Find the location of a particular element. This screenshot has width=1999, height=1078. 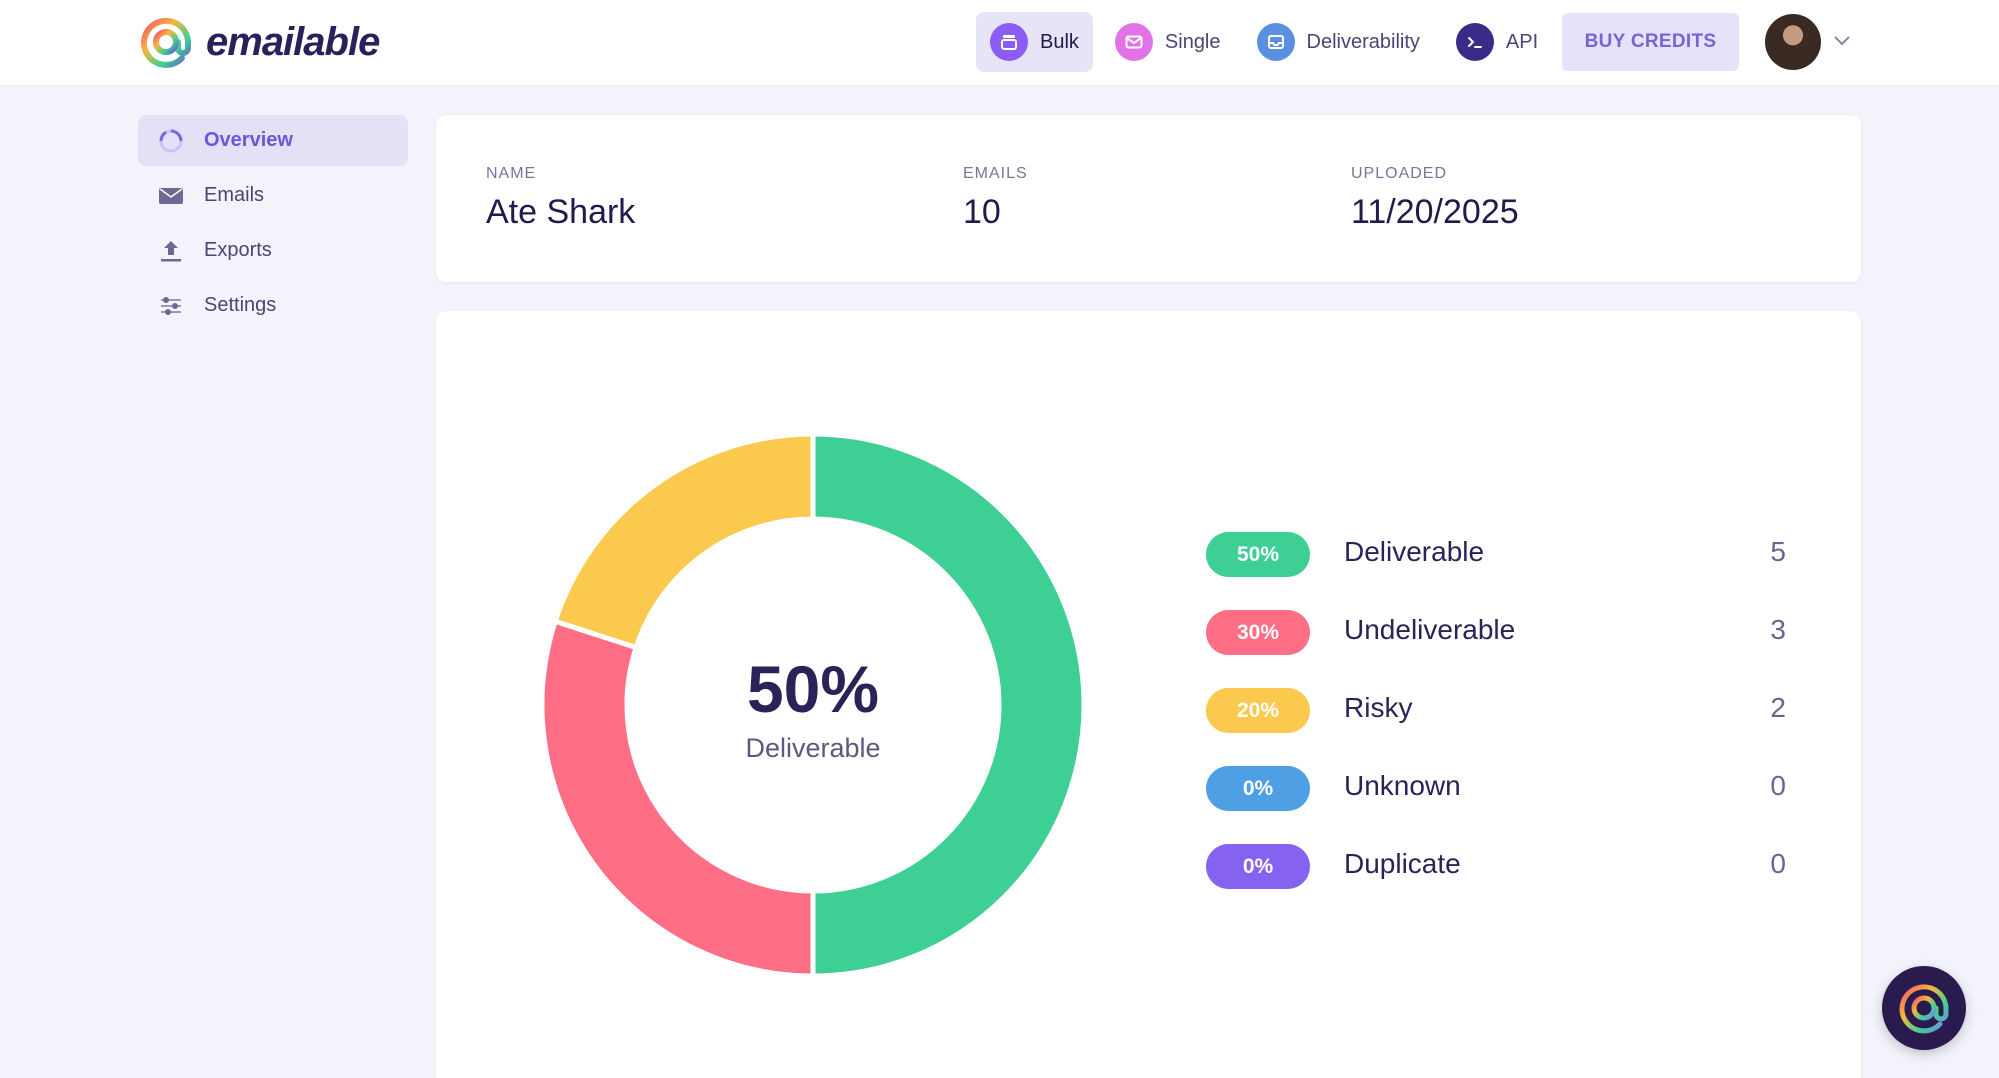

donut-slice-deliverable is located at coordinates (947, 705).